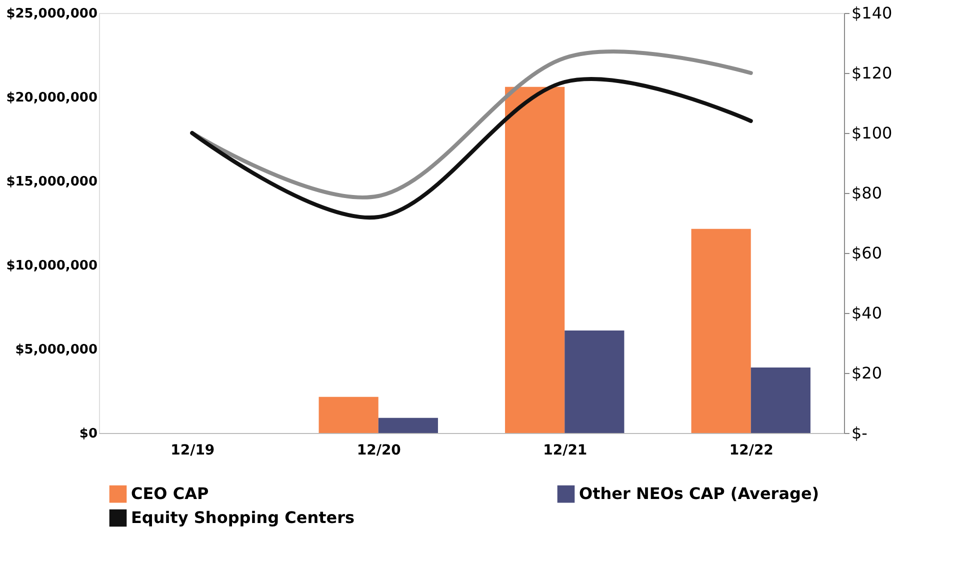 Image resolution: width=972 pixels, height=585 pixels. What do you see at coordinates (52, 14) in the screenshot?
I see `y-tick-label: $25,000,000` at bounding box center [52, 14].